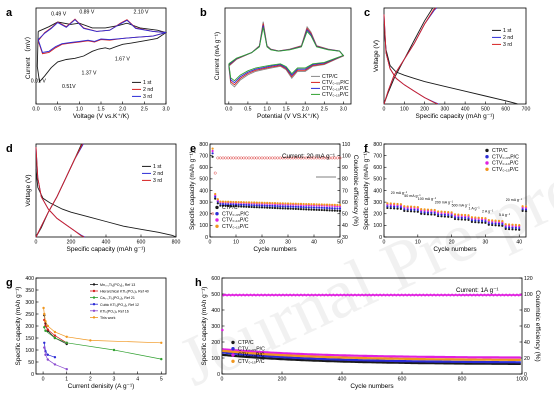 This screenshot has width=554, height=414. I want to click on rate-label: 1 A g⁻¹, so click(475, 209).